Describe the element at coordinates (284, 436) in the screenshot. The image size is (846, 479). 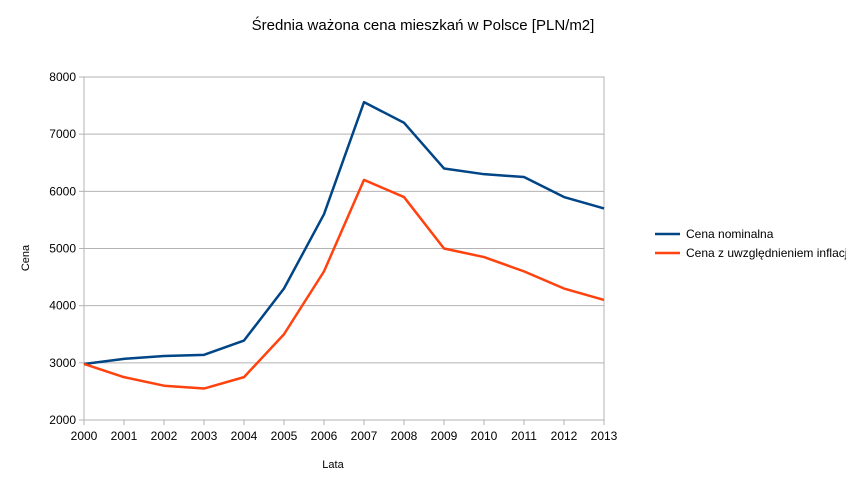
I see `x-tick-label: 2005` at that location.